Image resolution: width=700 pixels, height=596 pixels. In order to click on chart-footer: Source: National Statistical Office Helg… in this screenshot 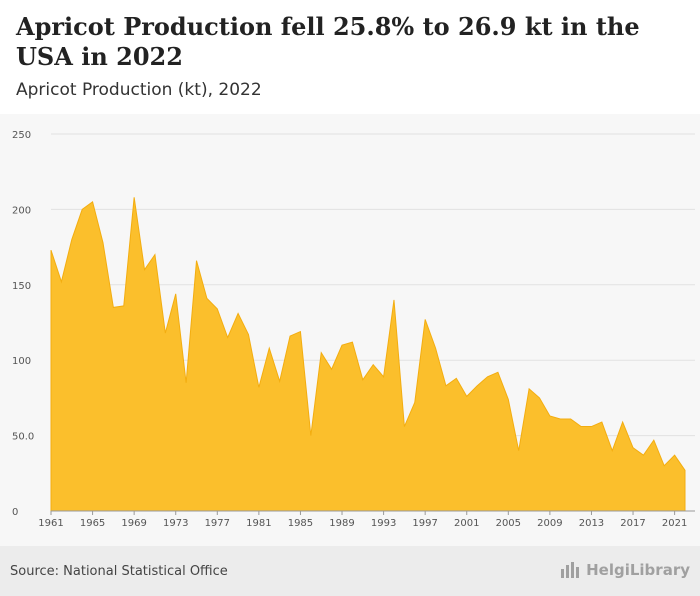, I will do `click(350, 571)`.